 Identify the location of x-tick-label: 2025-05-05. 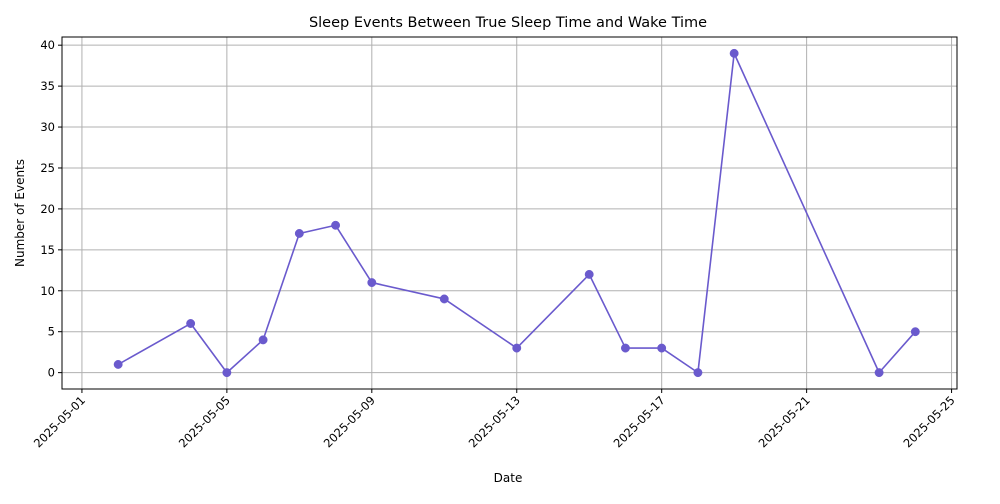
(204, 421).